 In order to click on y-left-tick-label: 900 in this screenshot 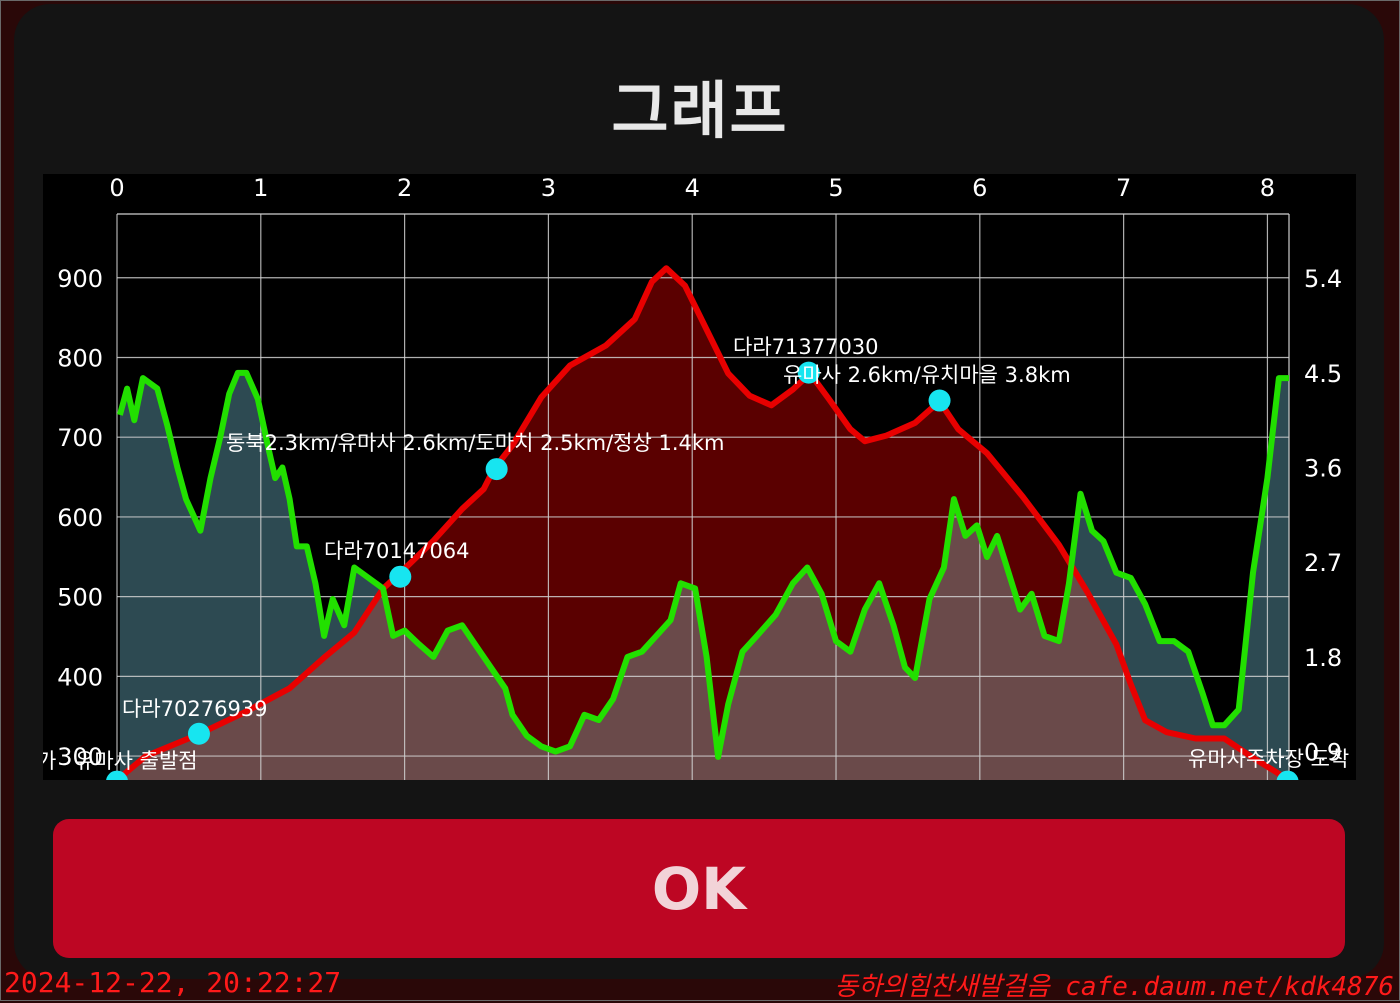, I will do `click(80, 279)`.